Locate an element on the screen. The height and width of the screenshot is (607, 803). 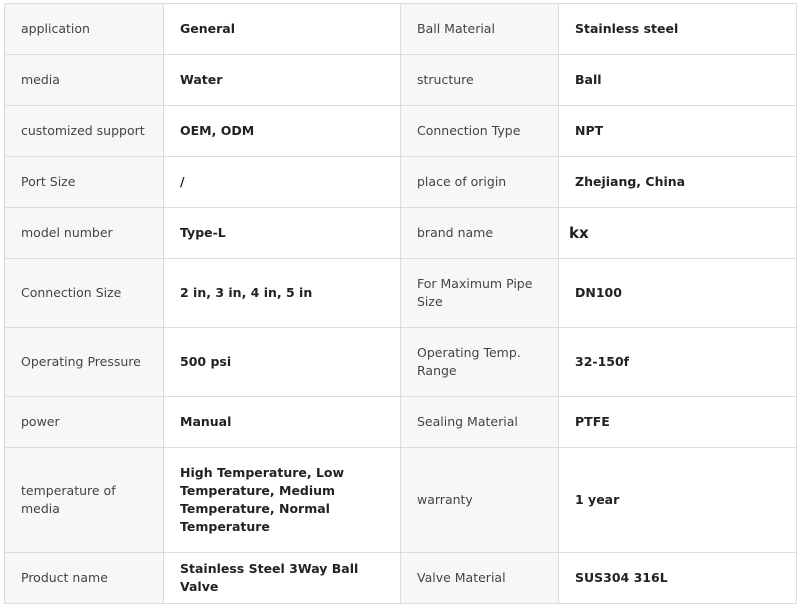
spec-value: PTFE is located at coordinates (677, 422).